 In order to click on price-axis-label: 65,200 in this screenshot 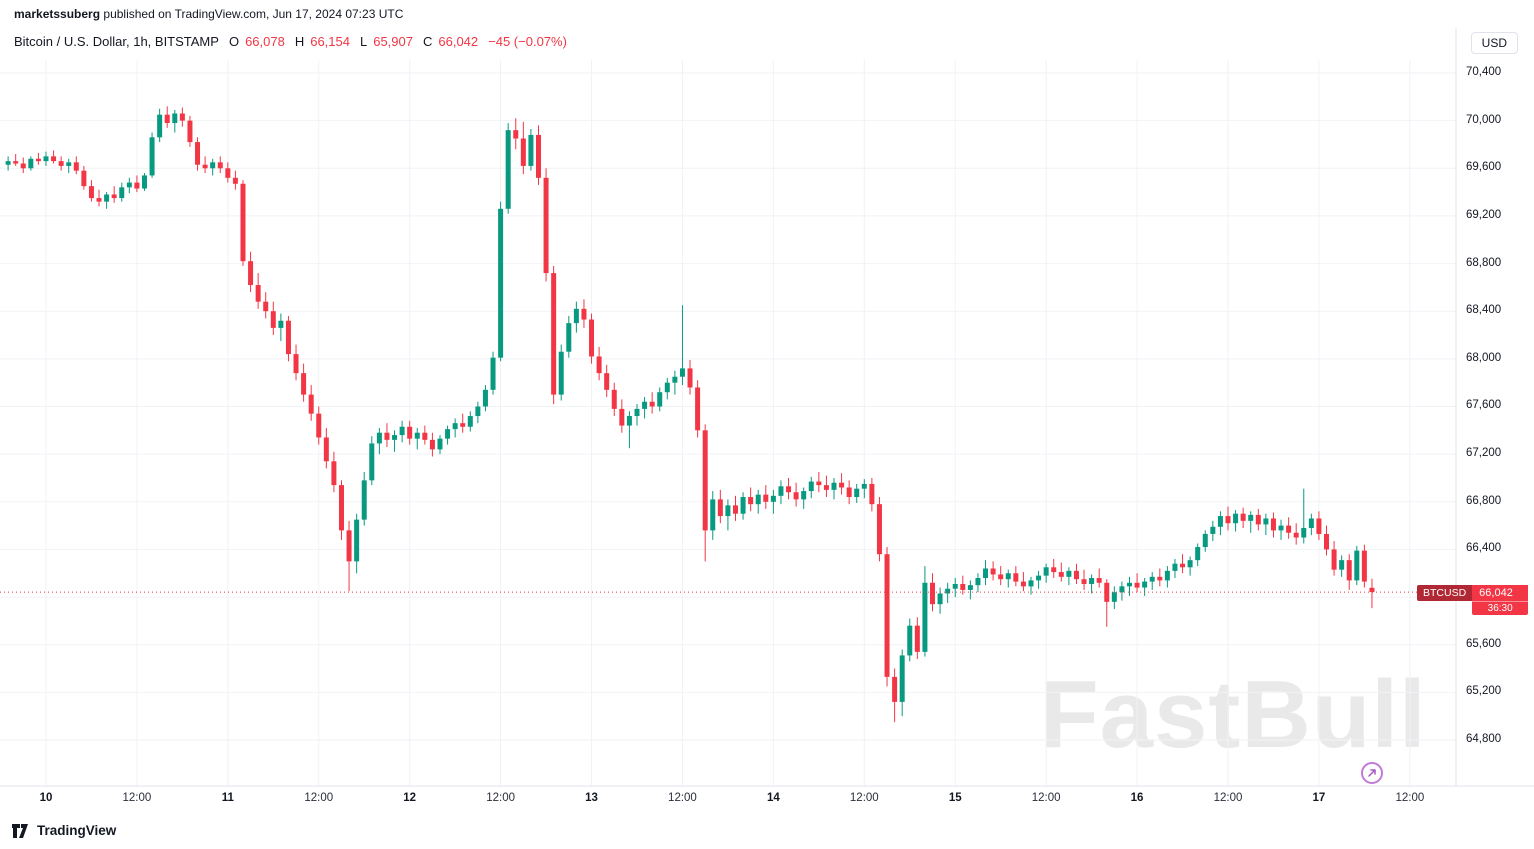, I will do `click(1484, 691)`.